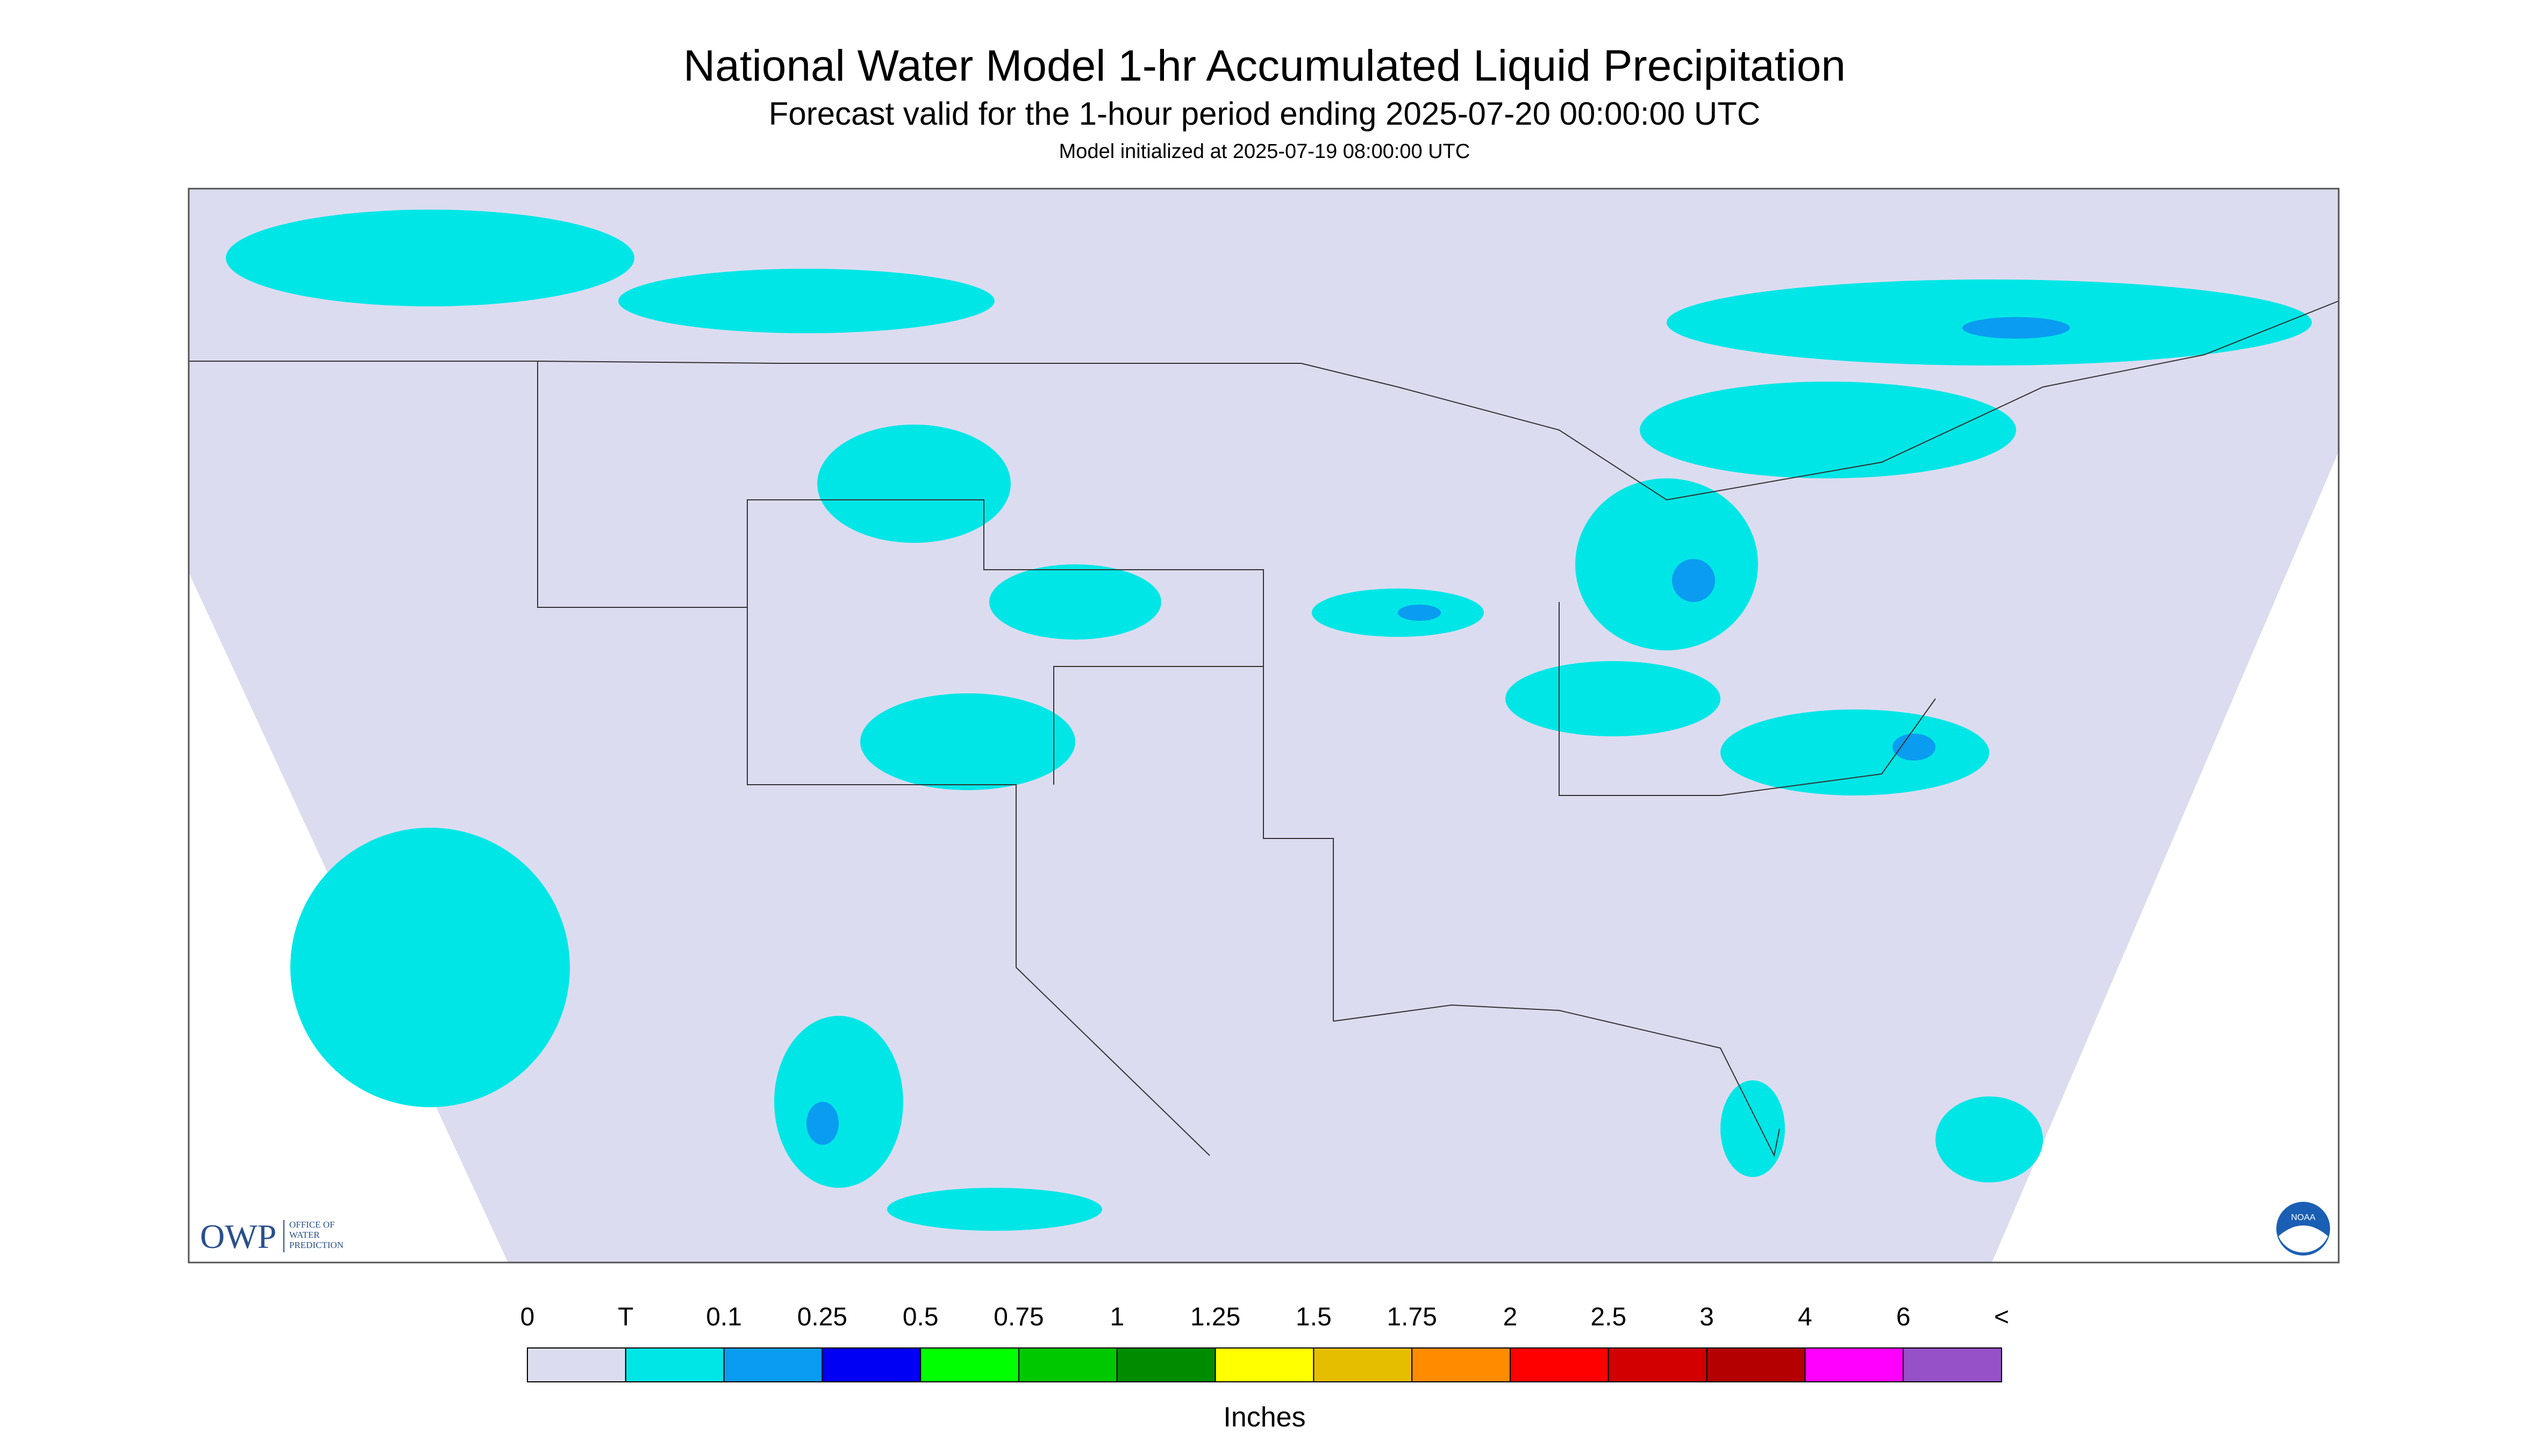 The width and height of the screenshot is (2529, 1456). What do you see at coordinates (2303, 1239) in the screenshot?
I see `badge-wave` at bounding box center [2303, 1239].